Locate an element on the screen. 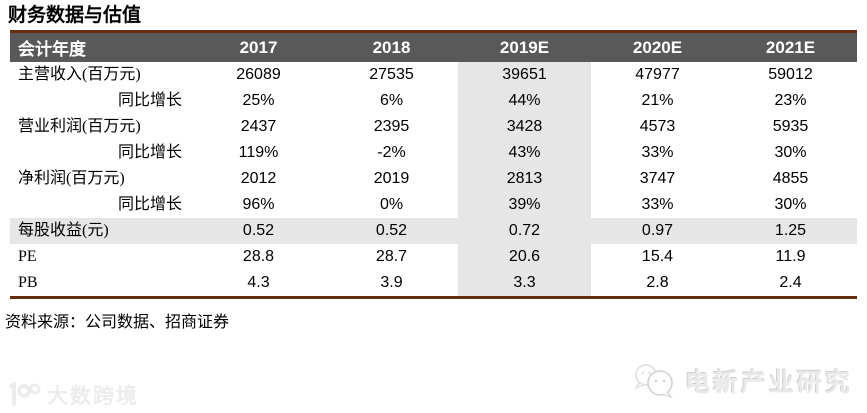 Image resolution: width=867 pixels, height=413 pixels. cell: 0% is located at coordinates (391, 204).